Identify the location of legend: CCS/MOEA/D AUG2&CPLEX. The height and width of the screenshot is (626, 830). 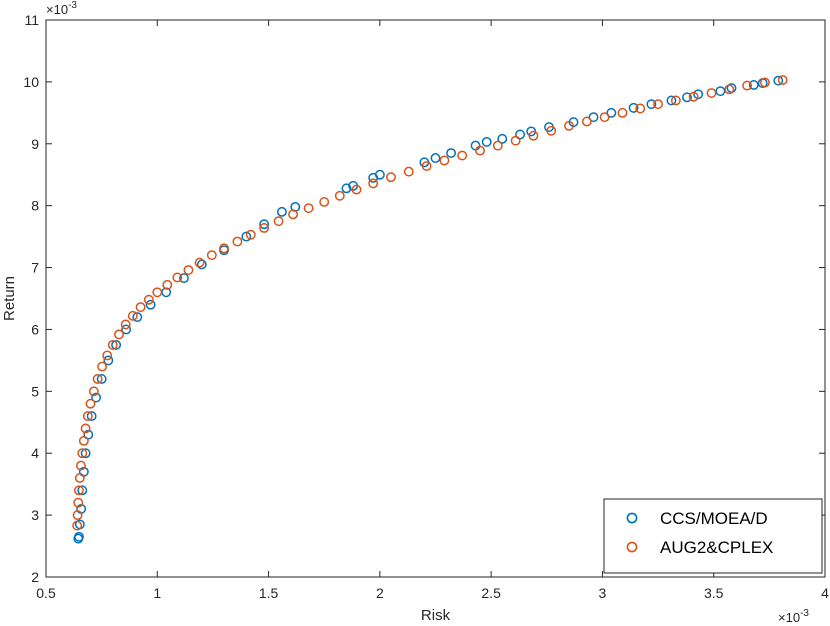
(713, 536).